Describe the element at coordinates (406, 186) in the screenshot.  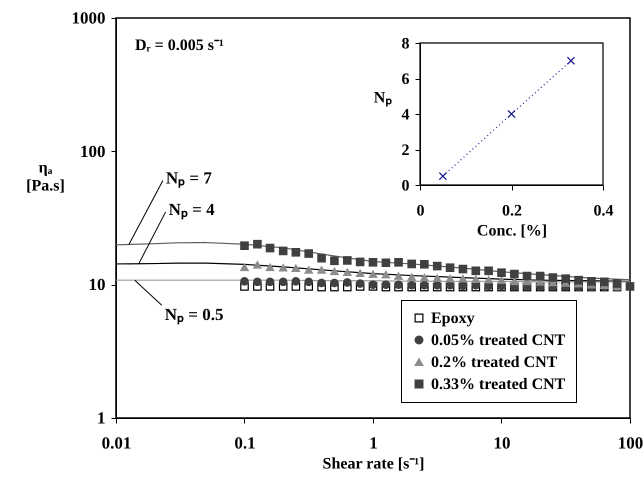
I see `y-tick-label: 0` at that location.